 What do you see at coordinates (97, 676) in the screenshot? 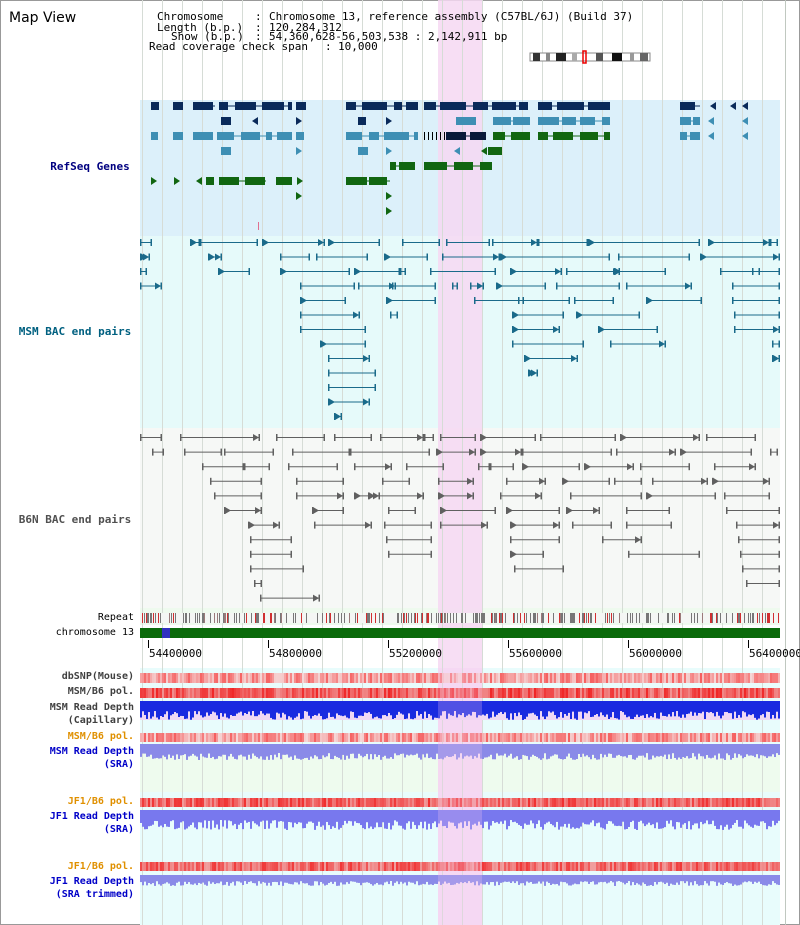
I see `dbsnp-track-label: dbSNP(Mouse)` at bounding box center [97, 676].